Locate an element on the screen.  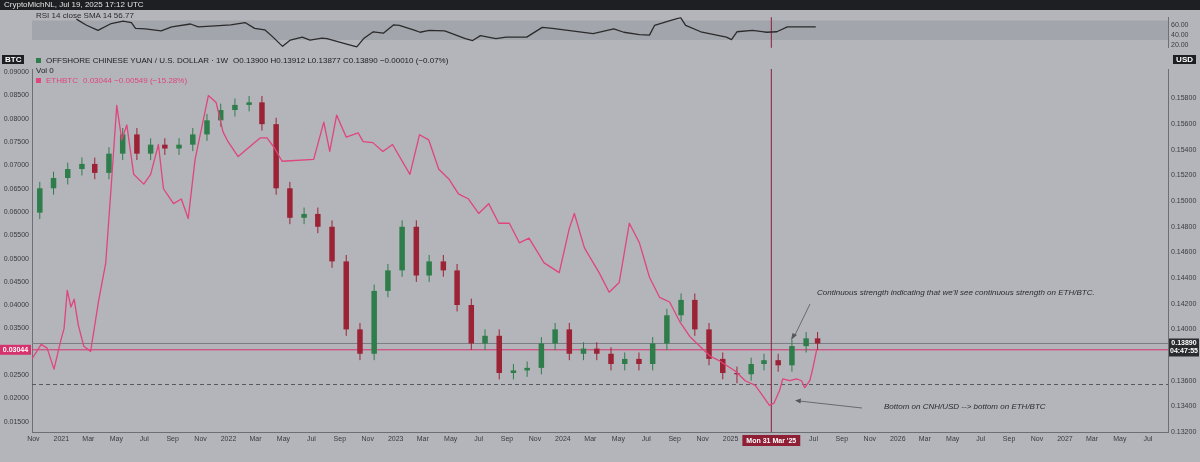
y2-axis-title: USD is located at coordinates (1184, 59).